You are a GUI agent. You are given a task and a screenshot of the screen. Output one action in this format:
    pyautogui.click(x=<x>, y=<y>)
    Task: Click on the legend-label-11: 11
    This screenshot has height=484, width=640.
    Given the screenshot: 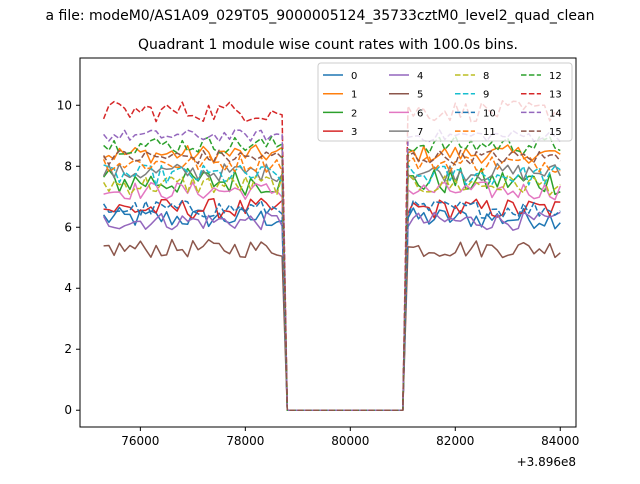 What is the action you would take?
    pyautogui.click(x=489, y=132)
    